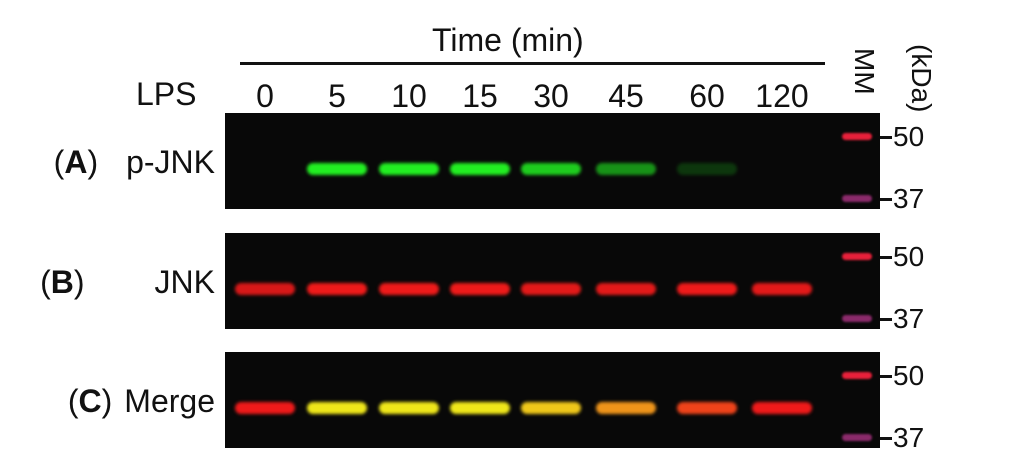  Describe the element at coordinates (337, 96) in the screenshot. I see `lane-label-5: 5` at that location.